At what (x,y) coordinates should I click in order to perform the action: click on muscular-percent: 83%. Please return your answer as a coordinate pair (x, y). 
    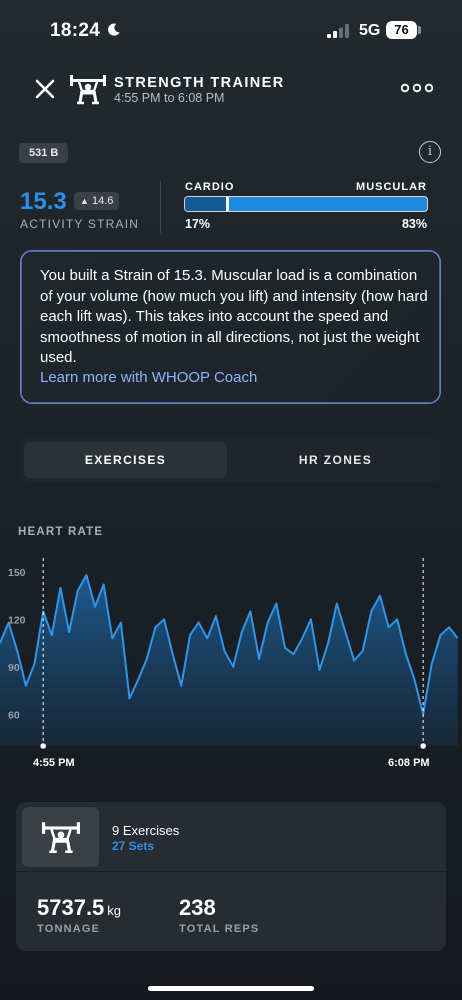
    Looking at the image, I should click on (414, 224).